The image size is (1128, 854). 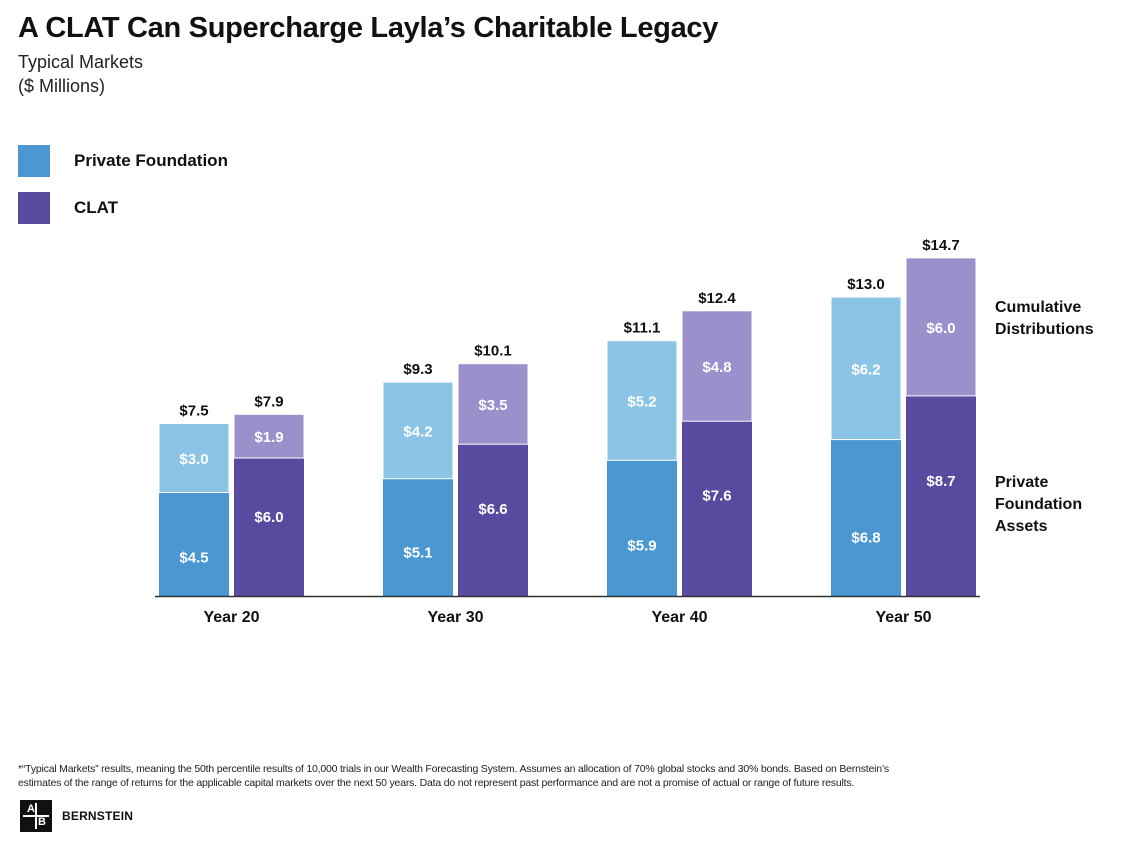 I want to click on data-label-clat-assets: $6.6, so click(x=492, y=509).